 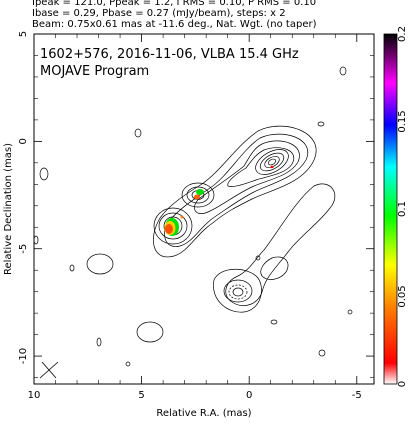 What do you see at coordinates (357, 395) in the screenshot?
I see `x-tick-label: -5` at bounding box center [357, 395].